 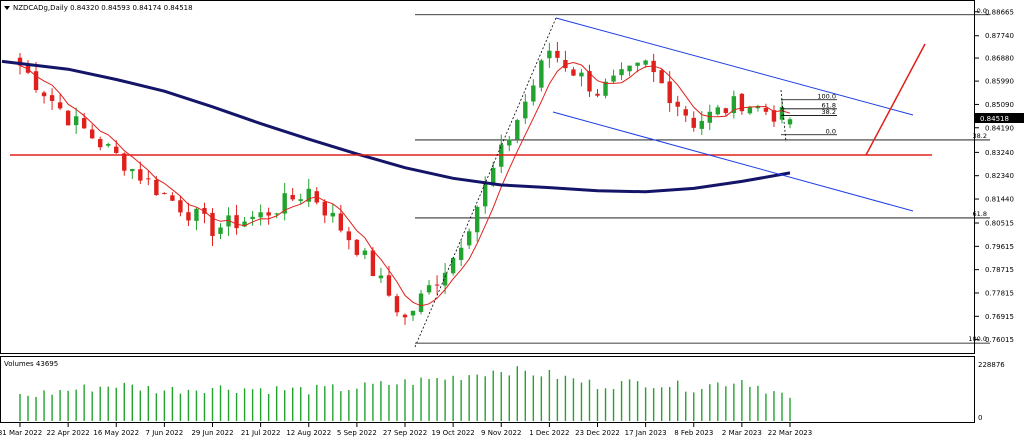 What do you see at coordinates (165, 433) in the screenshot?
I see `time-tick-label: 7 Jun 2022` at bounding box center [165, 433].